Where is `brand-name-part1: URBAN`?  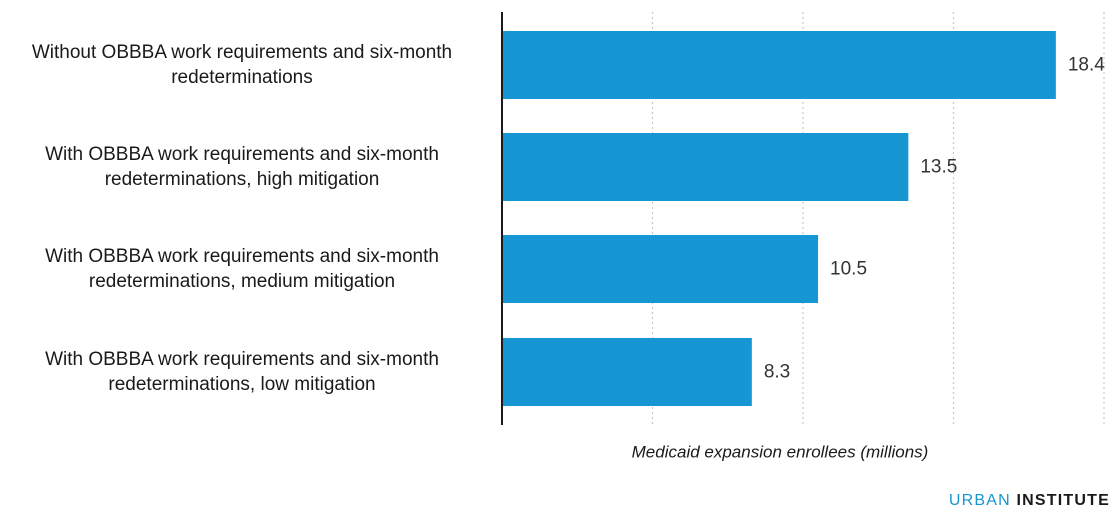 brand-name-part1: URBAN is located at coordinates (979, 500).